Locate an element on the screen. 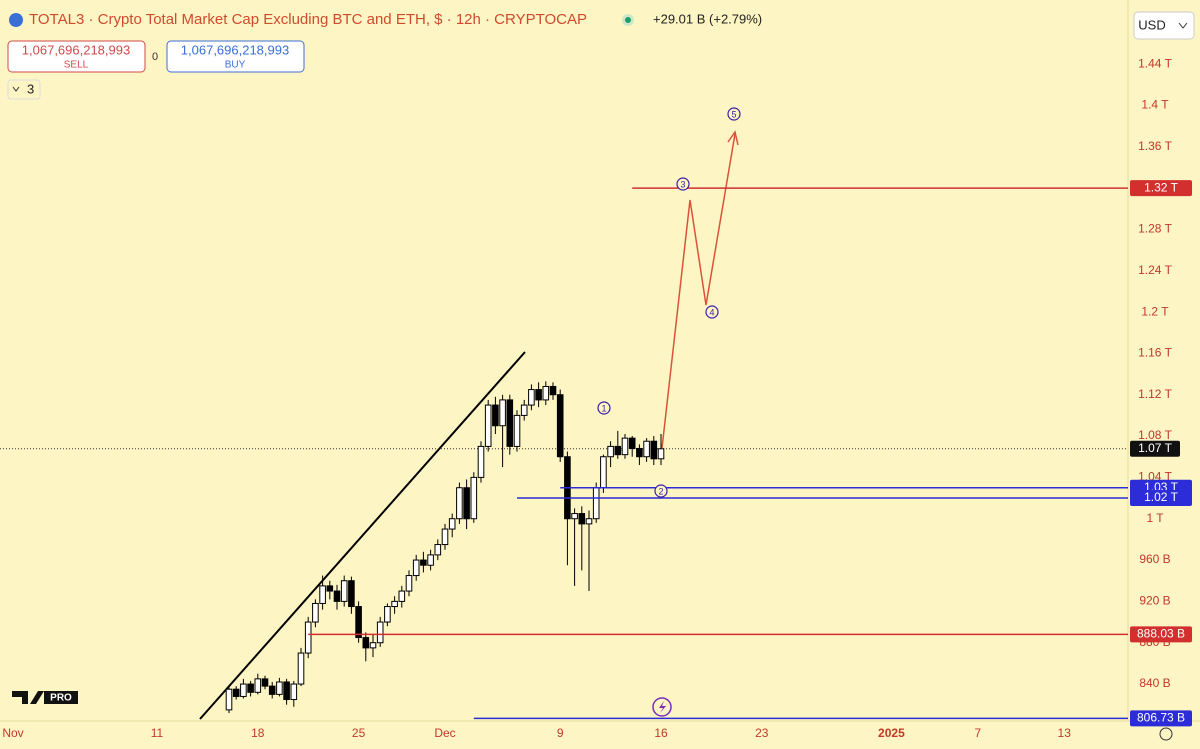 The height and width of the screenshot is (749, 1200). logo-badge is located at coordinates (61, 697).